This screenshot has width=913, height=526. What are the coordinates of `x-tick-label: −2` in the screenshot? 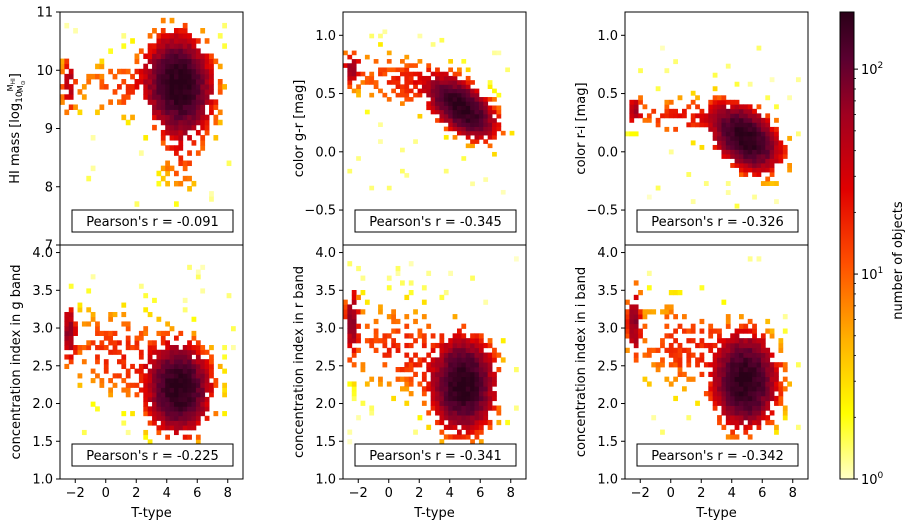 It's located at (358, 493).